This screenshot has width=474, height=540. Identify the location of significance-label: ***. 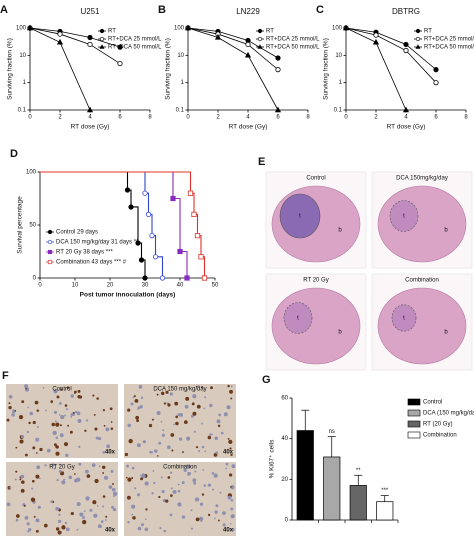
(385, 491).